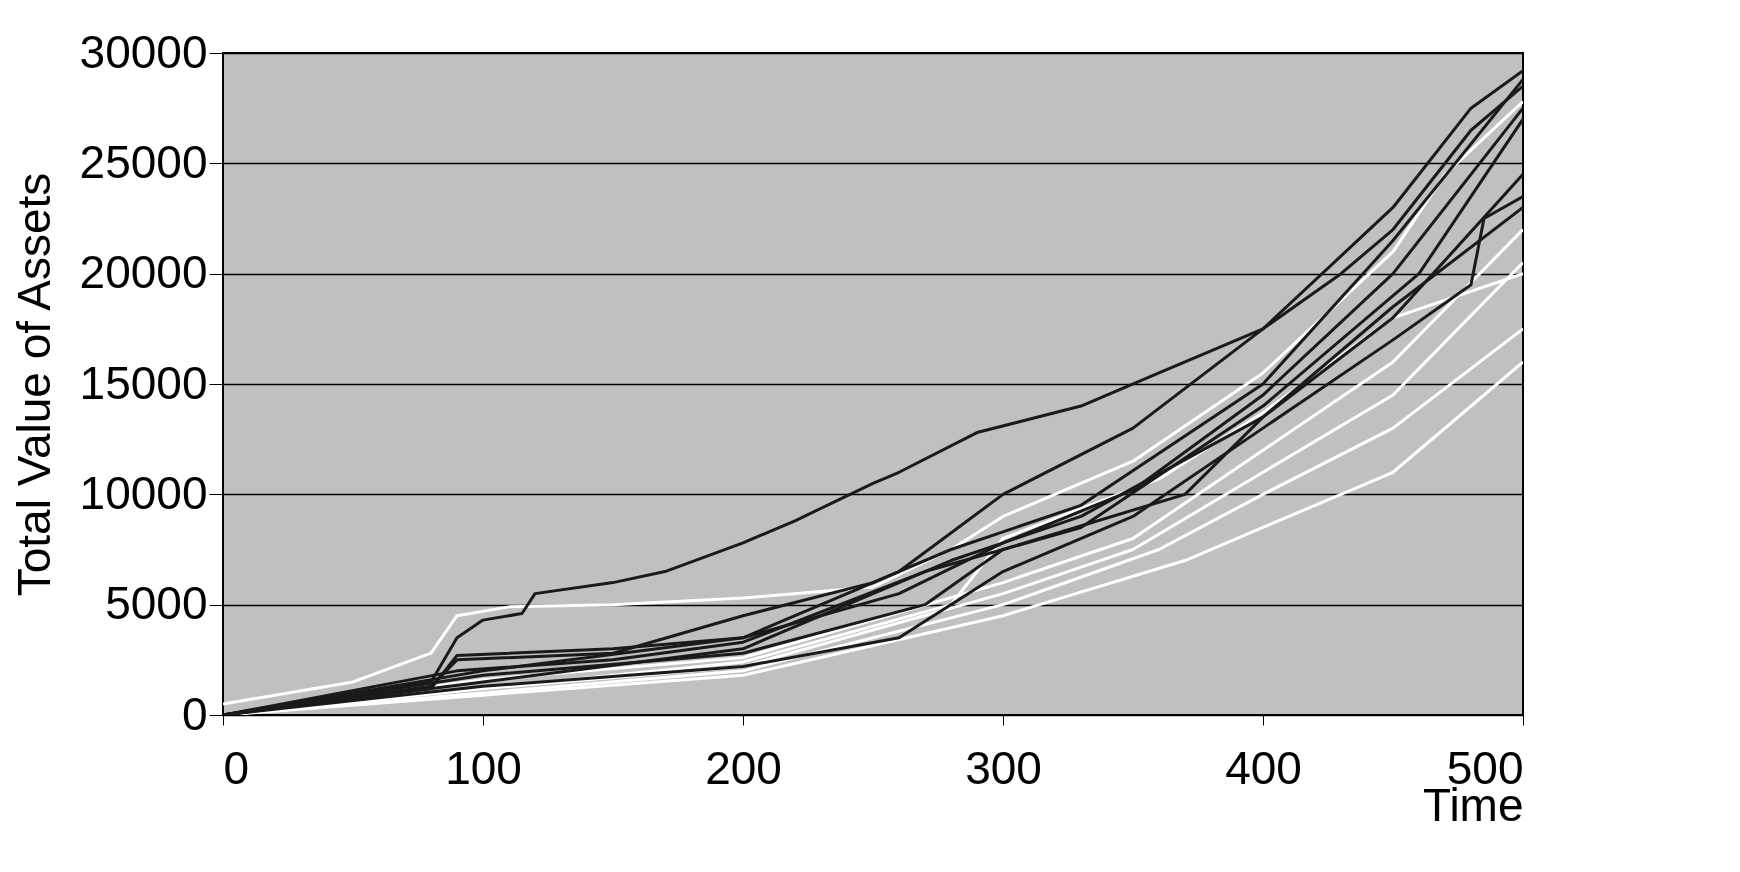 The width and height of the screenshot is (1740, 872). What do you see at coordinates (143, 161) in the screenshot?
I see `y-tick-label: 25000` at bounding box center [143, 161].